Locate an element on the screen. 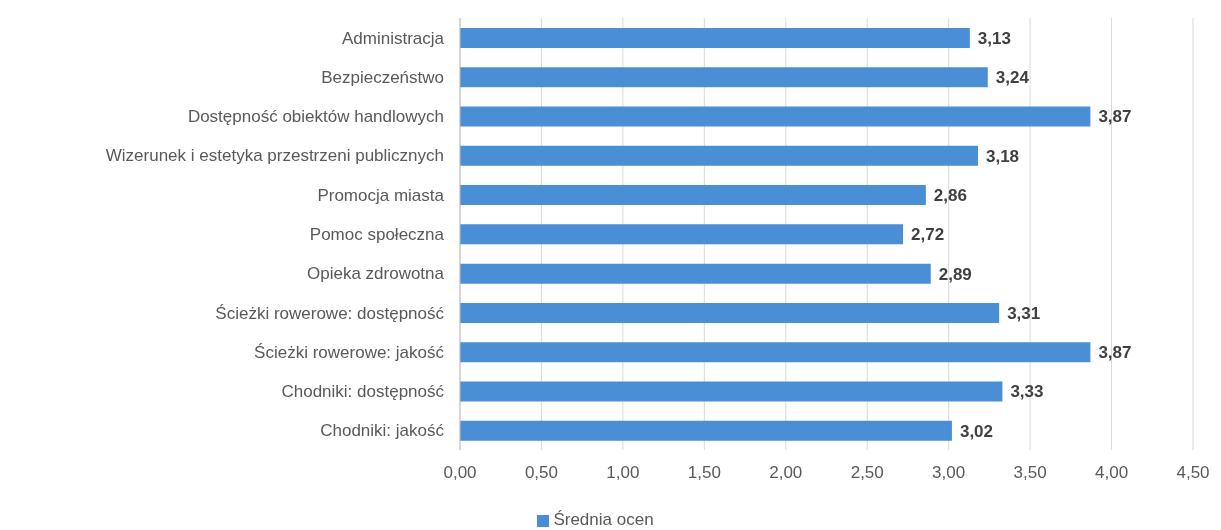 The image size is (1221, 530). y-tick-label: Opieka zdrowotna is located at coordinates (375, 274).